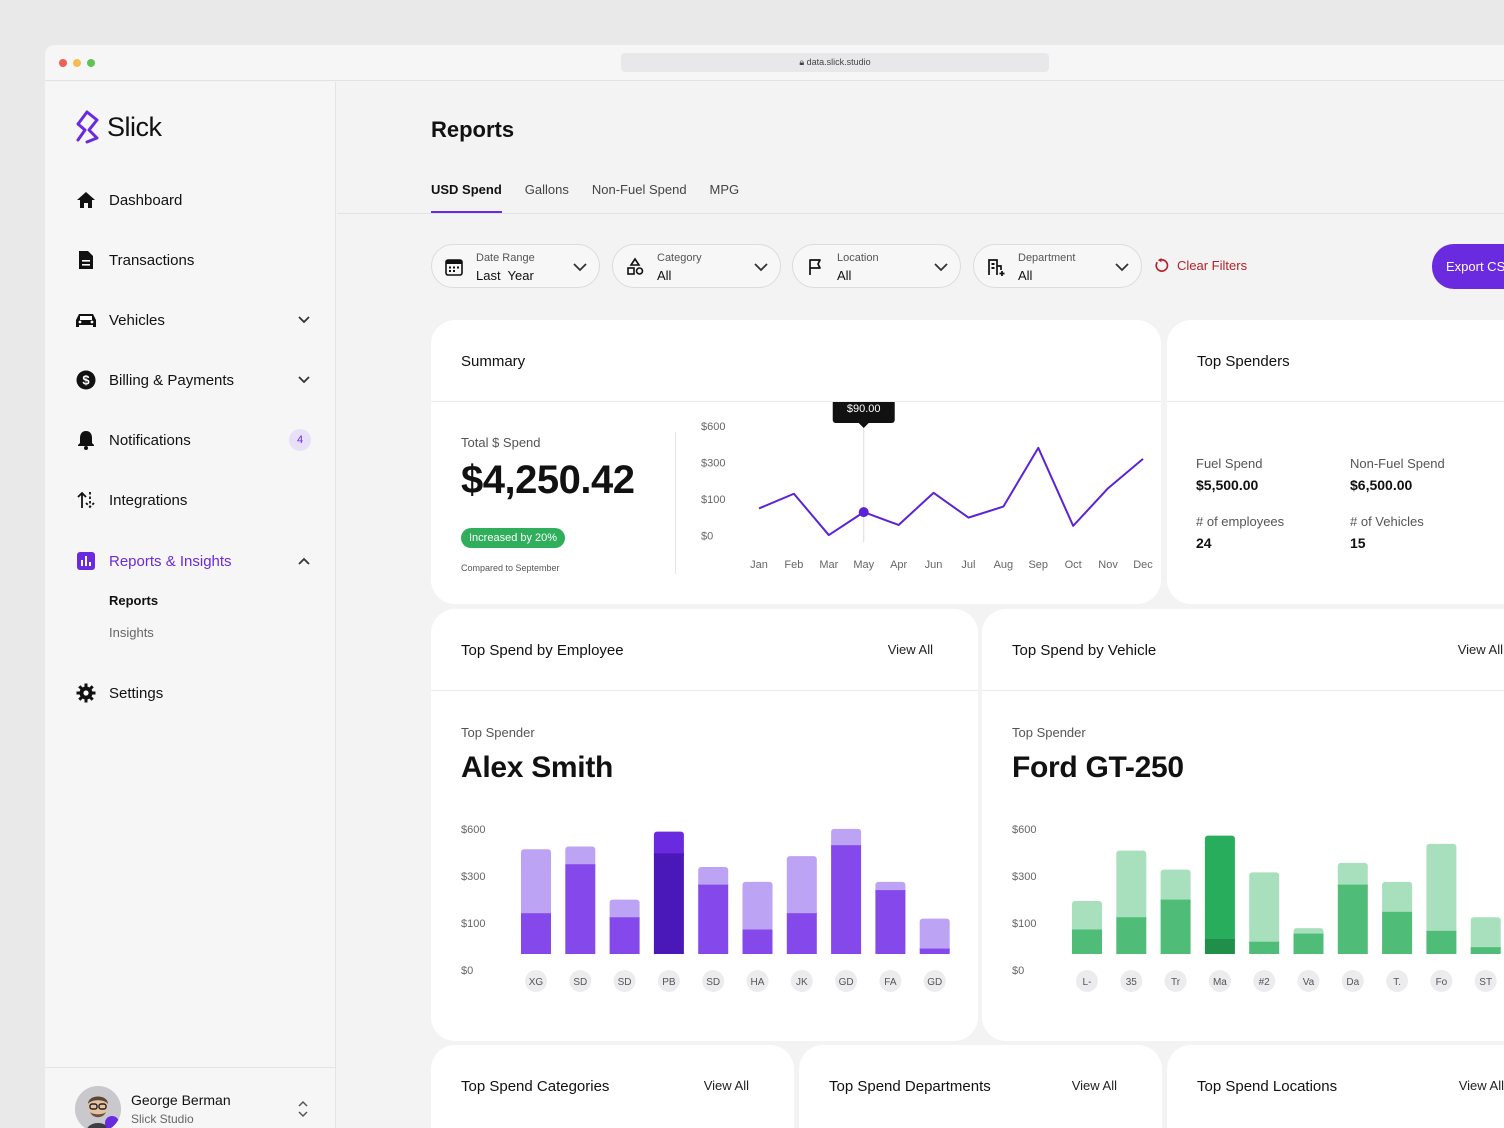 Image resolution: width=1504 pixels, height=1128 pixels. Describe the element at coordinates (63, 63) in the screenshot. I see `close-window-dot` at that location.